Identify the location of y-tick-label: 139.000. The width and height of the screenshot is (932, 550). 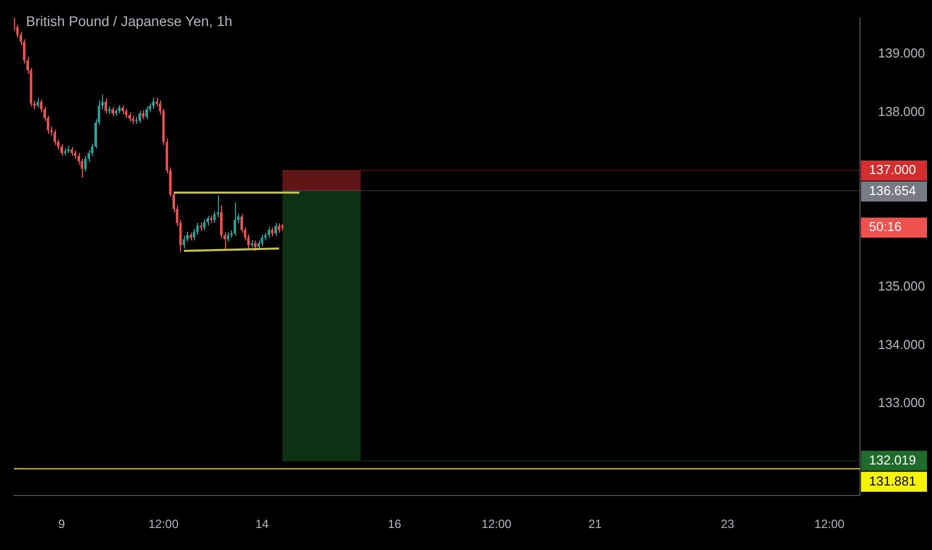
(901, 53).